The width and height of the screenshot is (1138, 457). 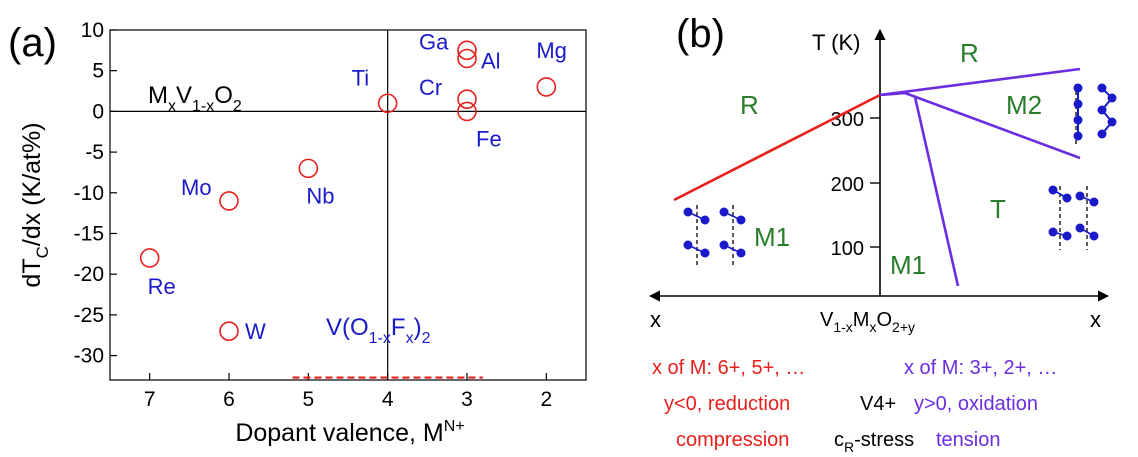 I want to click on phase-label-r-top: R, so click(x=969, y=53).